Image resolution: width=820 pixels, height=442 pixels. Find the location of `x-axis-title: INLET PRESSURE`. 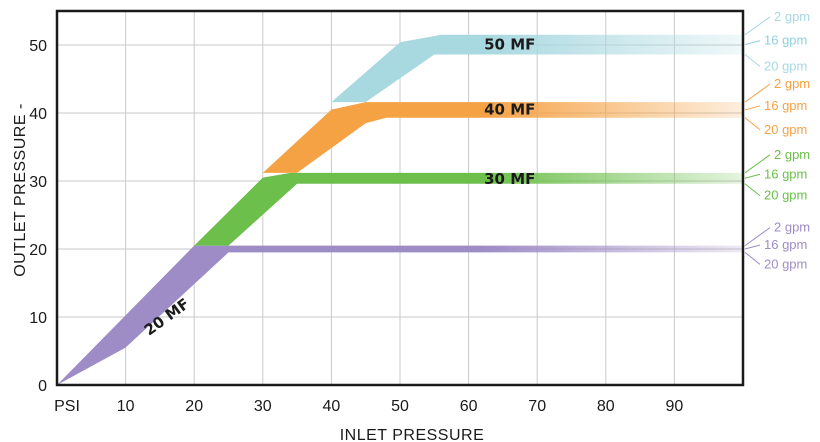

x-axis-title: INLET PRESSURE is located at coordinates (412, 434).